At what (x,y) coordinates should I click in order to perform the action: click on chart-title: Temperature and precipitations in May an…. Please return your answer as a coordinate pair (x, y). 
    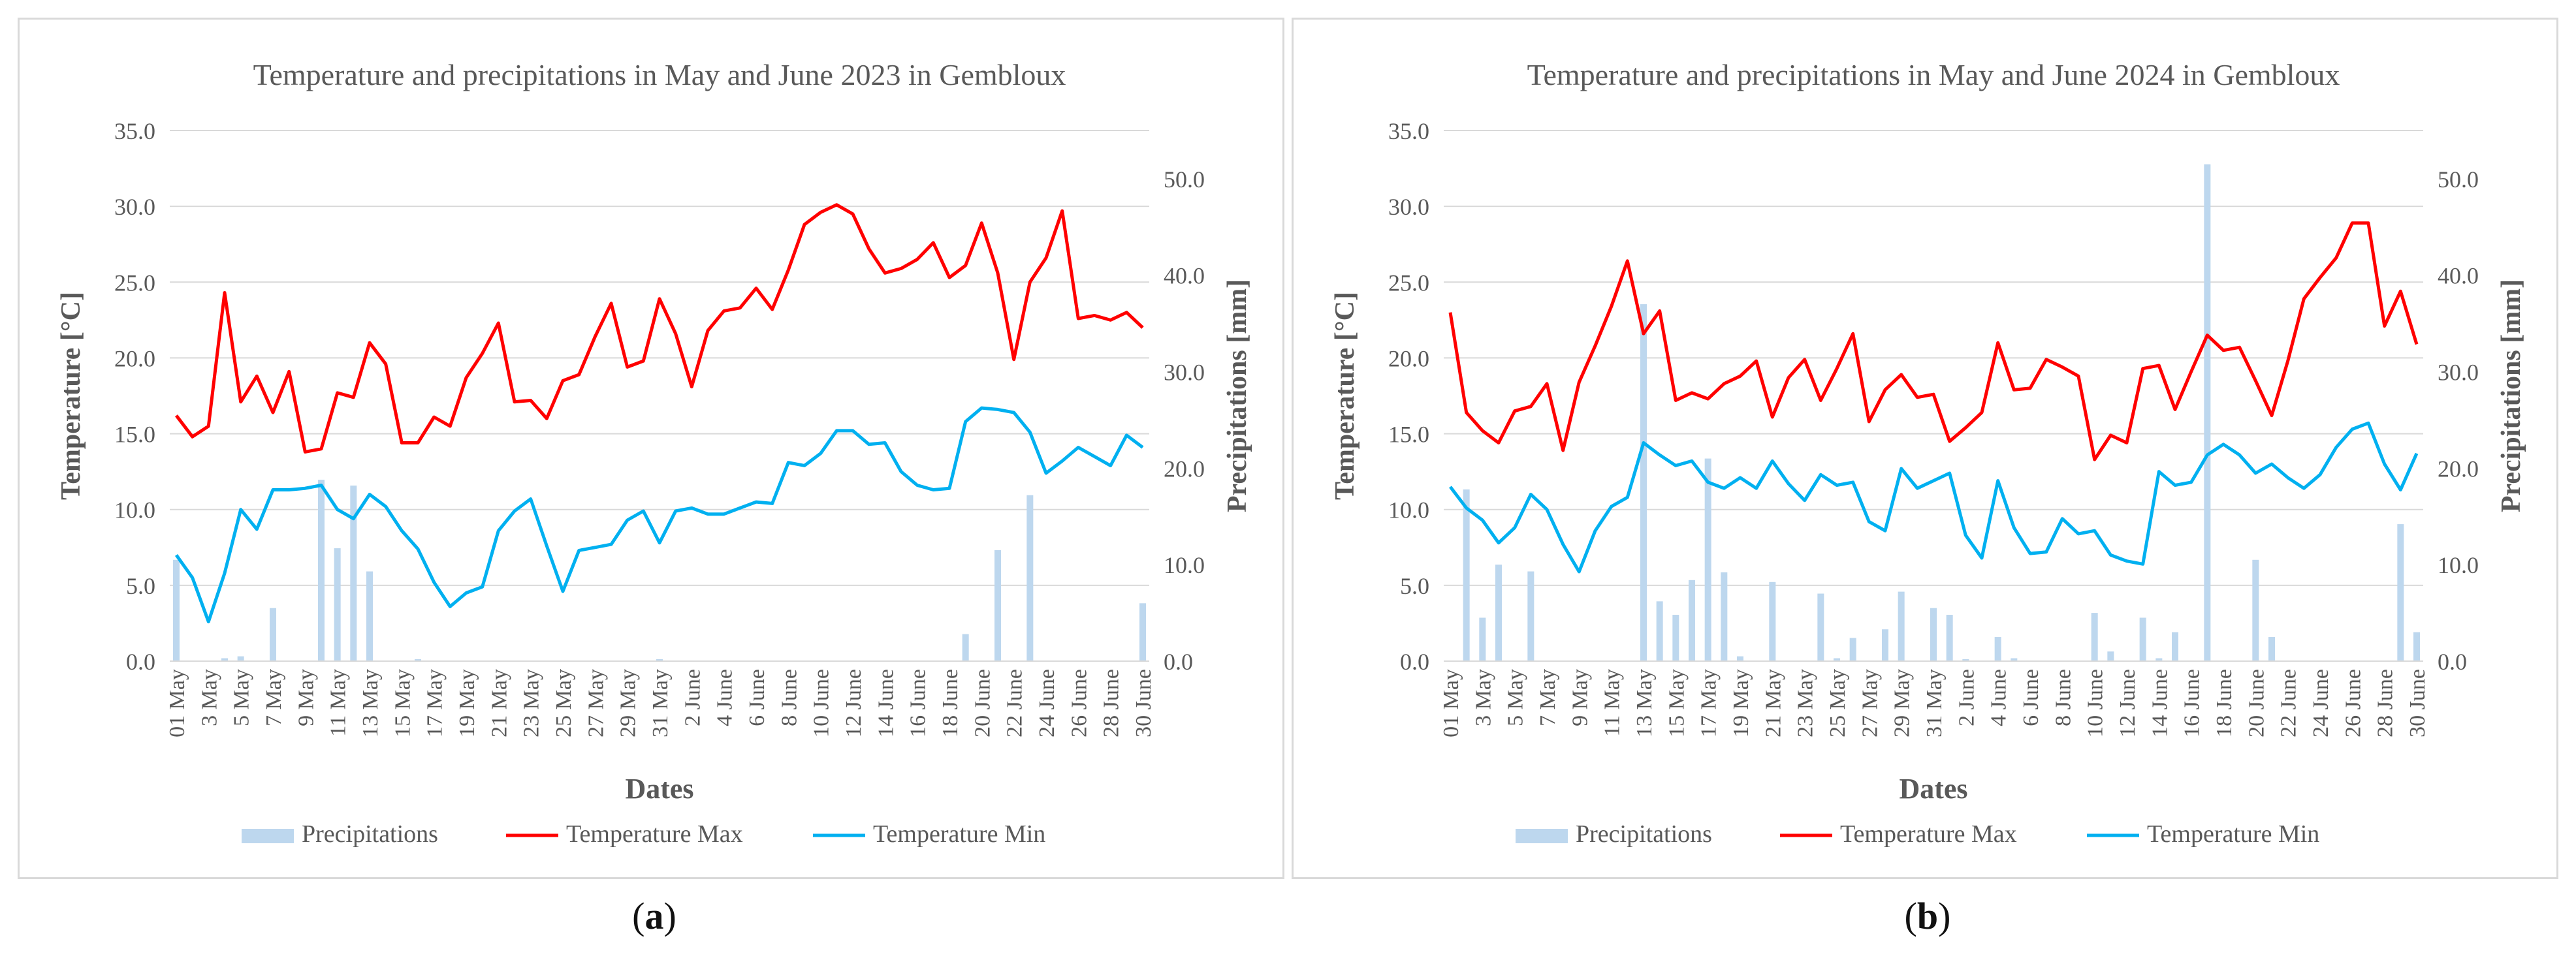
    Looking at the image, I should click on (659, 74).